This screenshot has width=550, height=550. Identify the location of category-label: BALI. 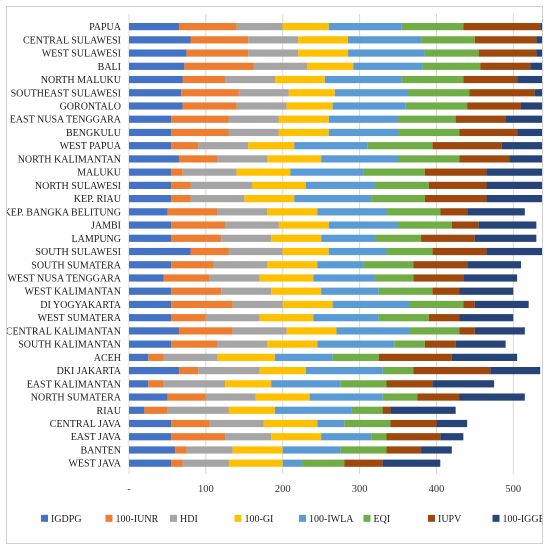
(109, 67).